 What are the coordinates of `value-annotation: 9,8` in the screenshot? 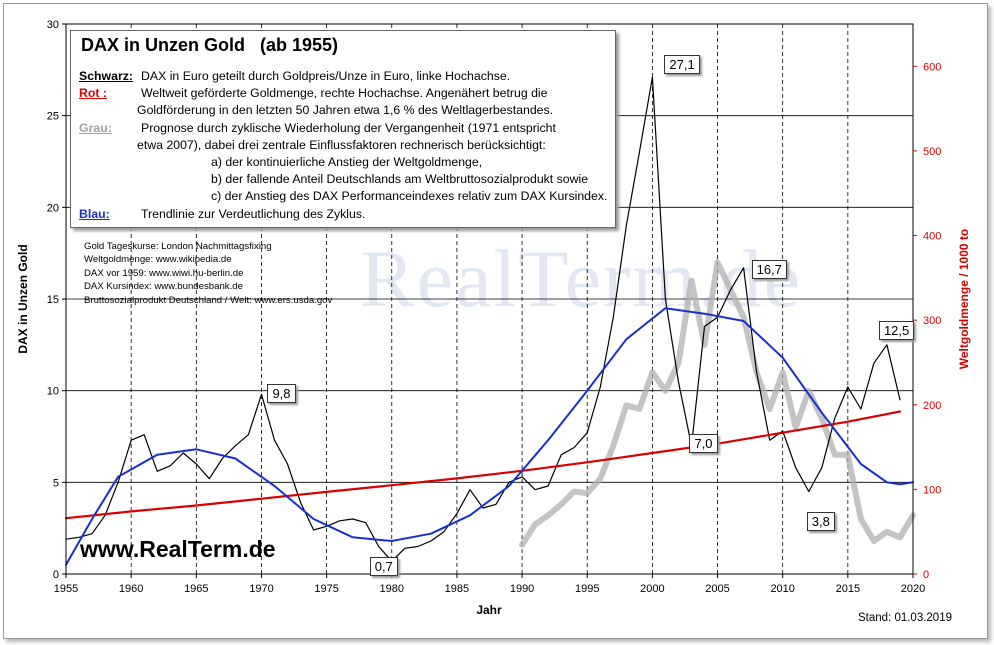 It's located at (281, 394).